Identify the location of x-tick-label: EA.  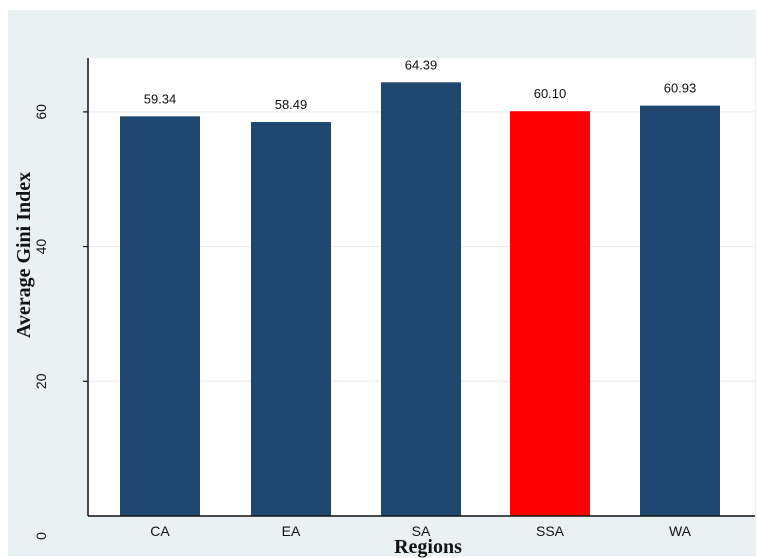
(291, 531).